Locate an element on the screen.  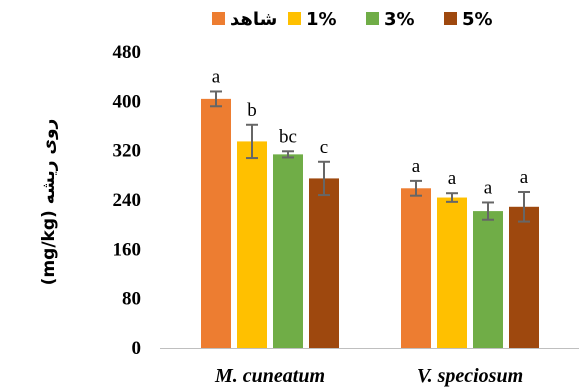
y-tick-label: 400 is located at coordinates (127, 101).